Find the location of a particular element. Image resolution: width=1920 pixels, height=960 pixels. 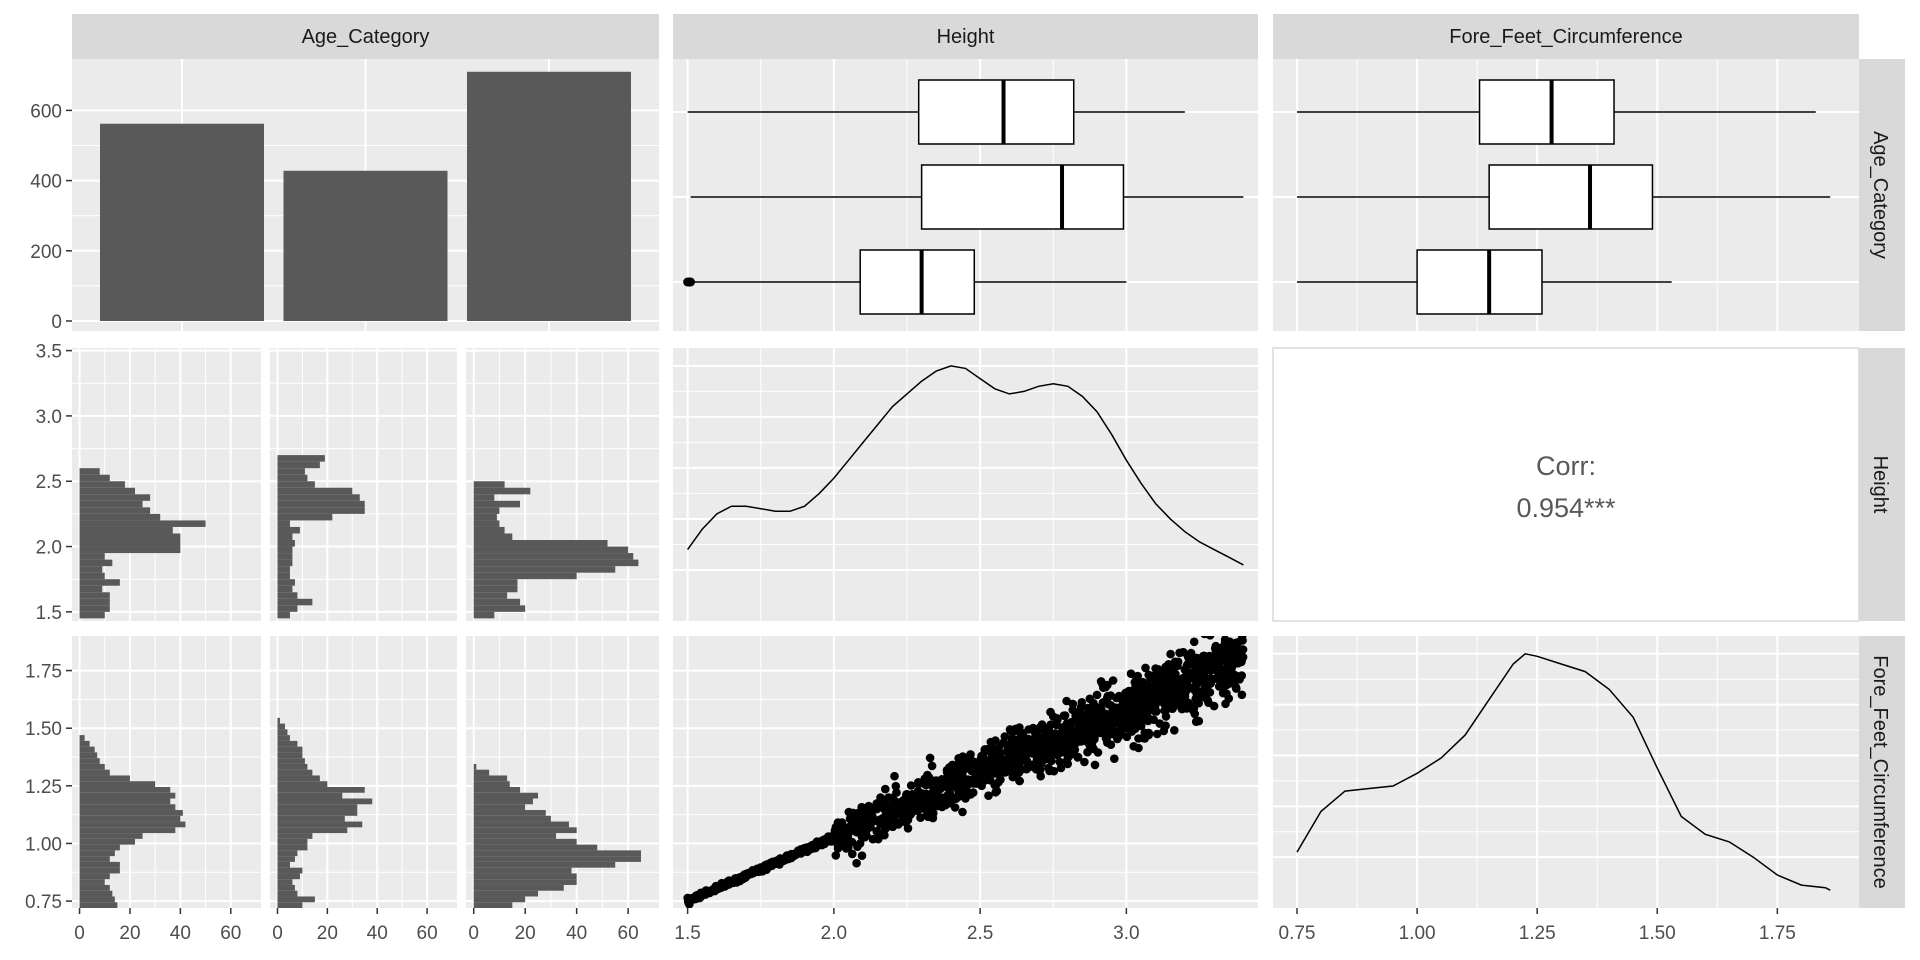

height-y-axis-tick-label: 3.5 is located at coordinates (49, 352).